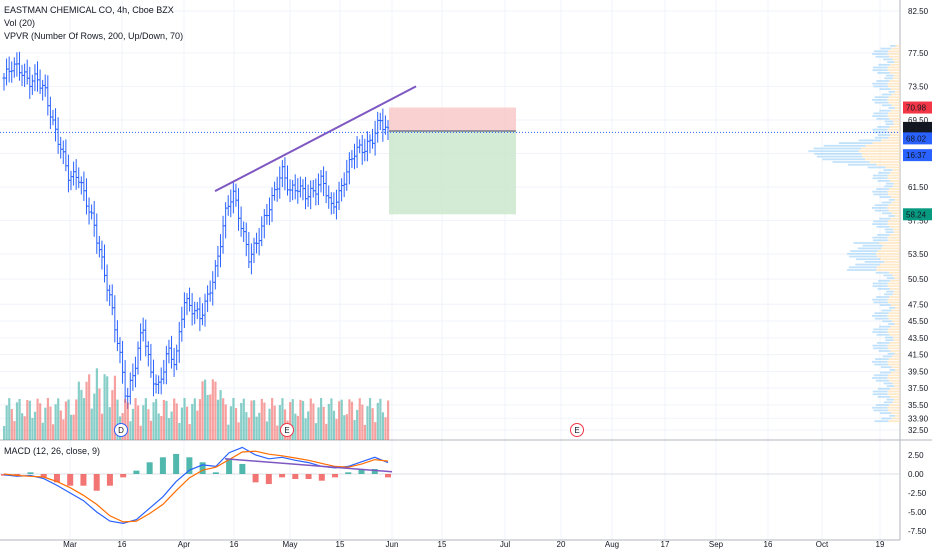  I want to click on target-price-badge: 58.24, so click(916, 214).